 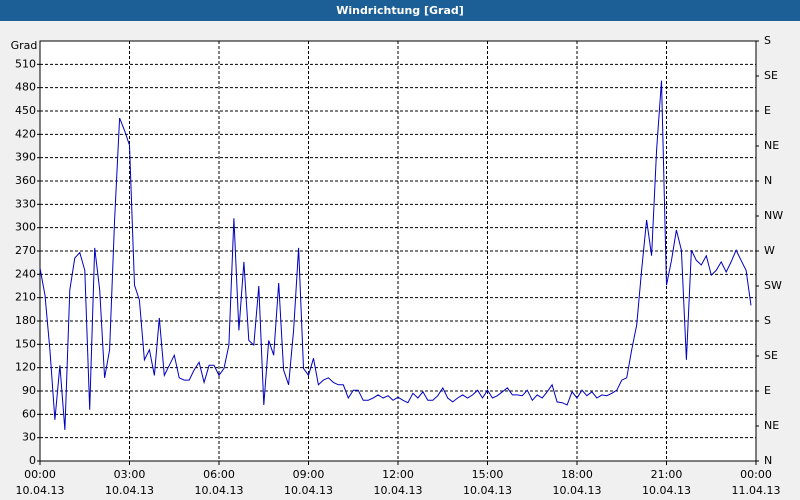 What do you see at coordinates (32, 460) in the screenshot?
I see `y-tick-label: 0` at bounding box center [32, 460].